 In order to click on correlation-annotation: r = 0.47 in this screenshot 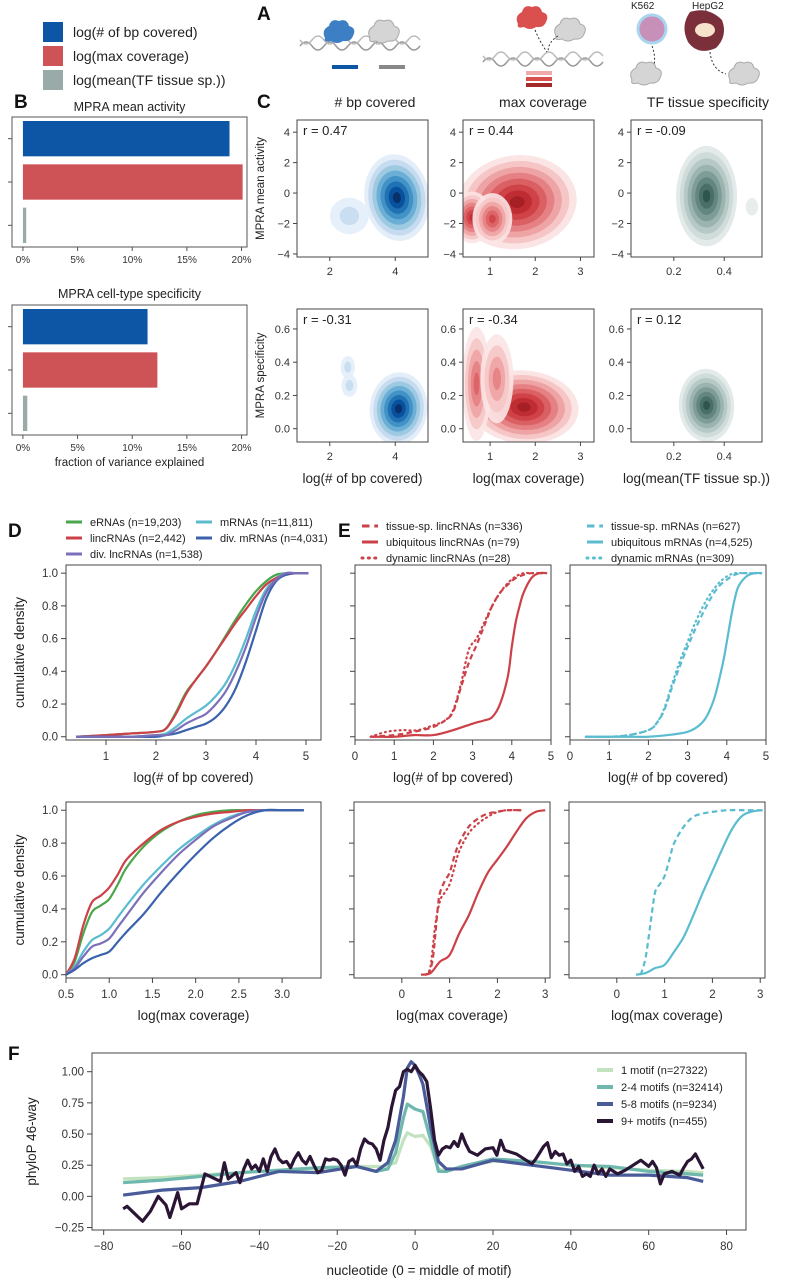, I will do `click(325, 130)`.